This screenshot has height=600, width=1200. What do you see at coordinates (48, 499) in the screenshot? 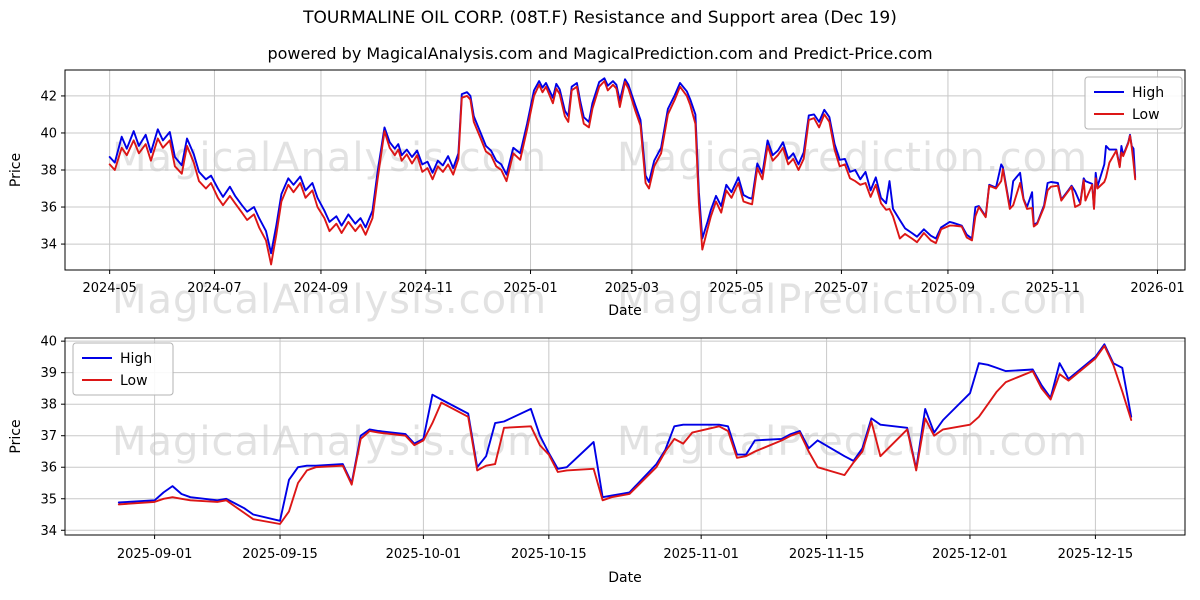
I see `svg-text: 35` at bounding box center [48, 499].